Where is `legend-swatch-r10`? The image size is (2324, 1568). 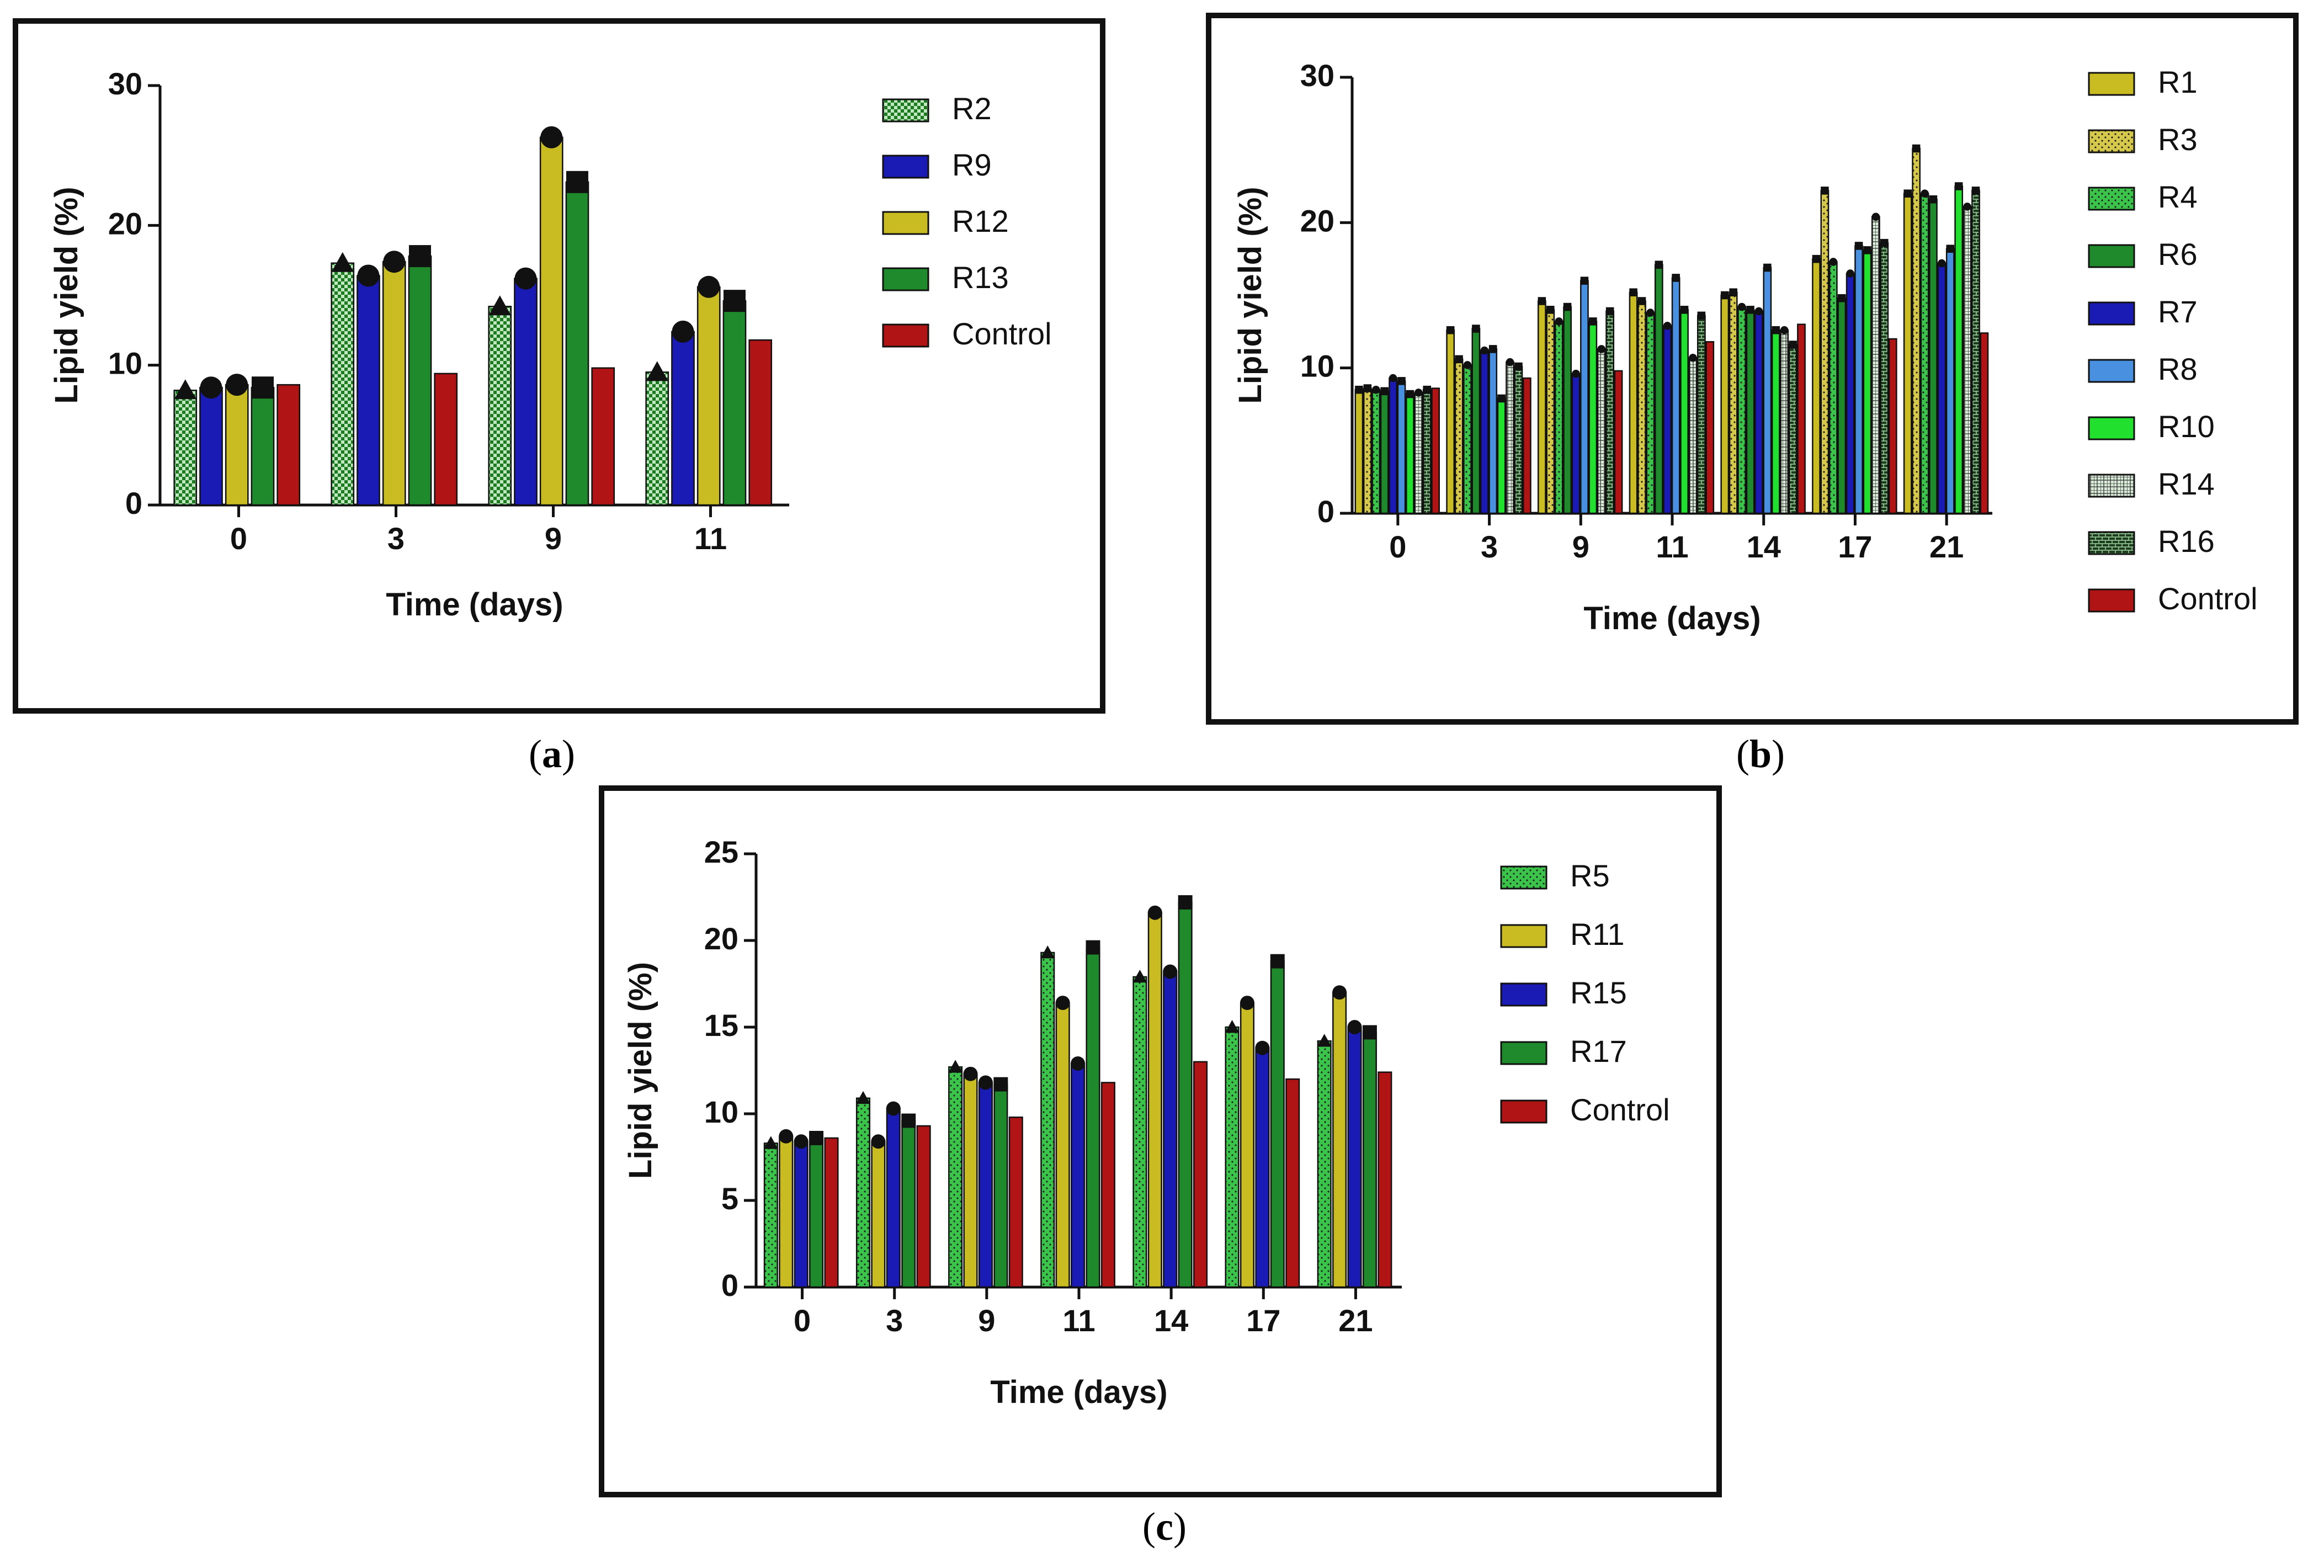
legend-swatch-r10 is located at coordinates (2111, 428).